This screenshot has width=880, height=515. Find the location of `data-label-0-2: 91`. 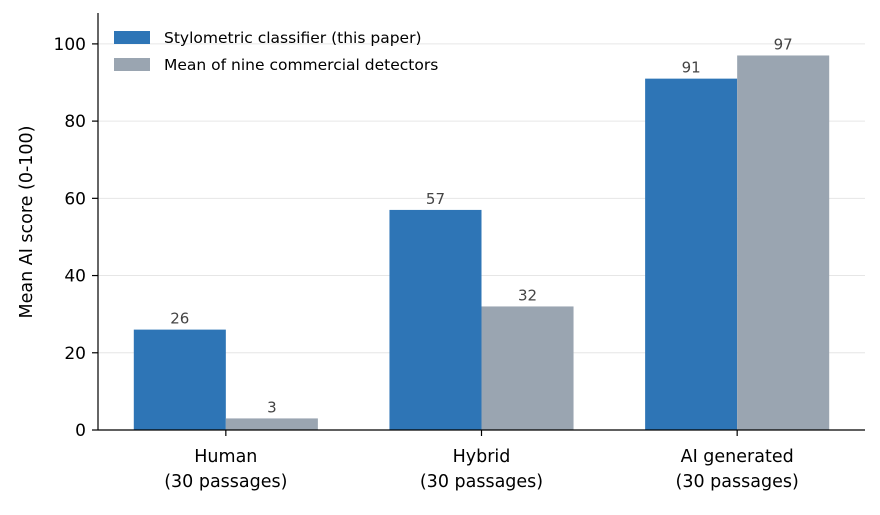

data-label-0-2: 91 is located at coordinates (691, 68).